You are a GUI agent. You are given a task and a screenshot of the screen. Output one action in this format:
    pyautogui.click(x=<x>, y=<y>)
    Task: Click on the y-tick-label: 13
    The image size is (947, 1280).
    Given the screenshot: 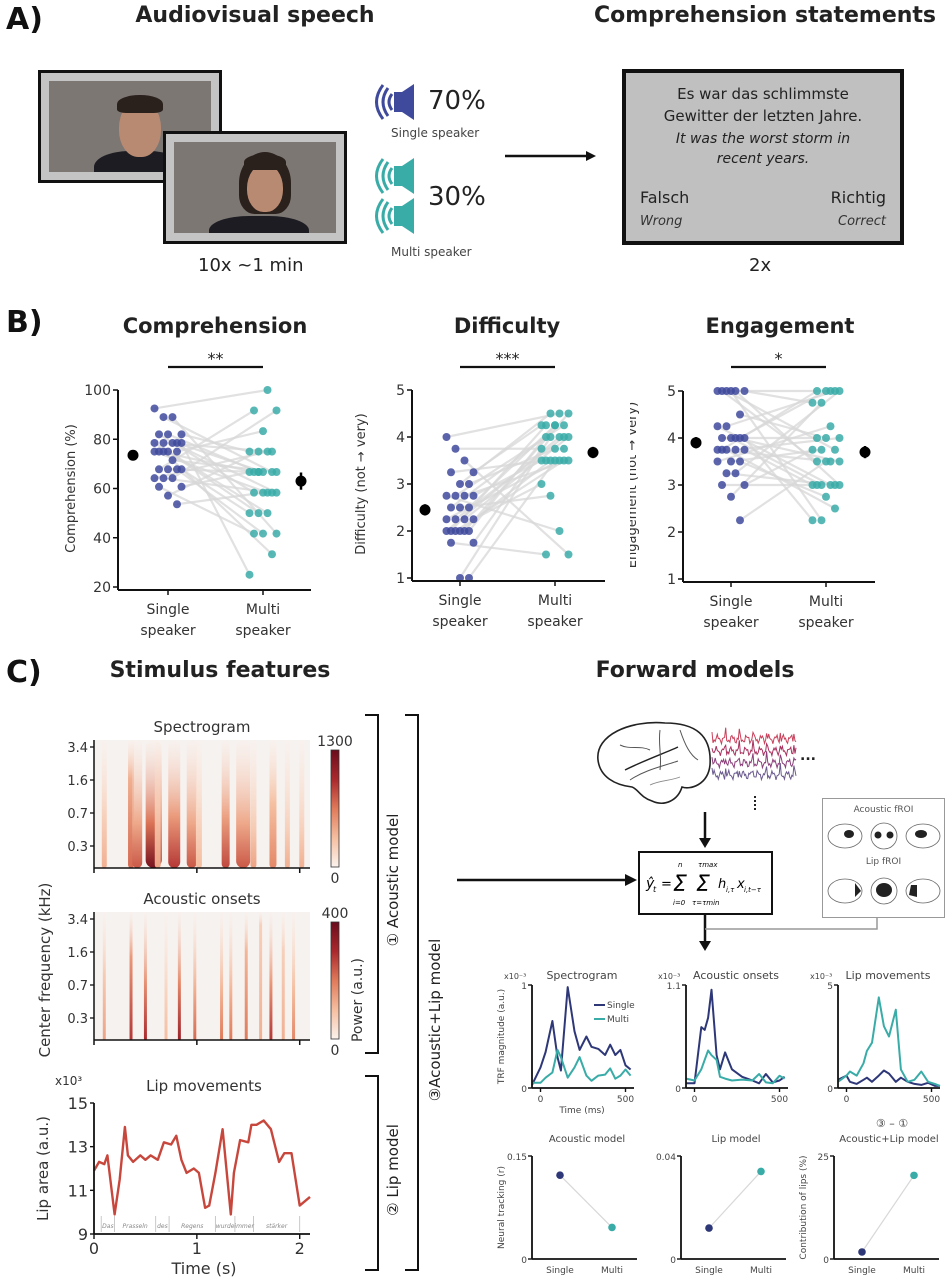 What is the action you would take?
    pyautogui.click(x=78, y=1147)
    